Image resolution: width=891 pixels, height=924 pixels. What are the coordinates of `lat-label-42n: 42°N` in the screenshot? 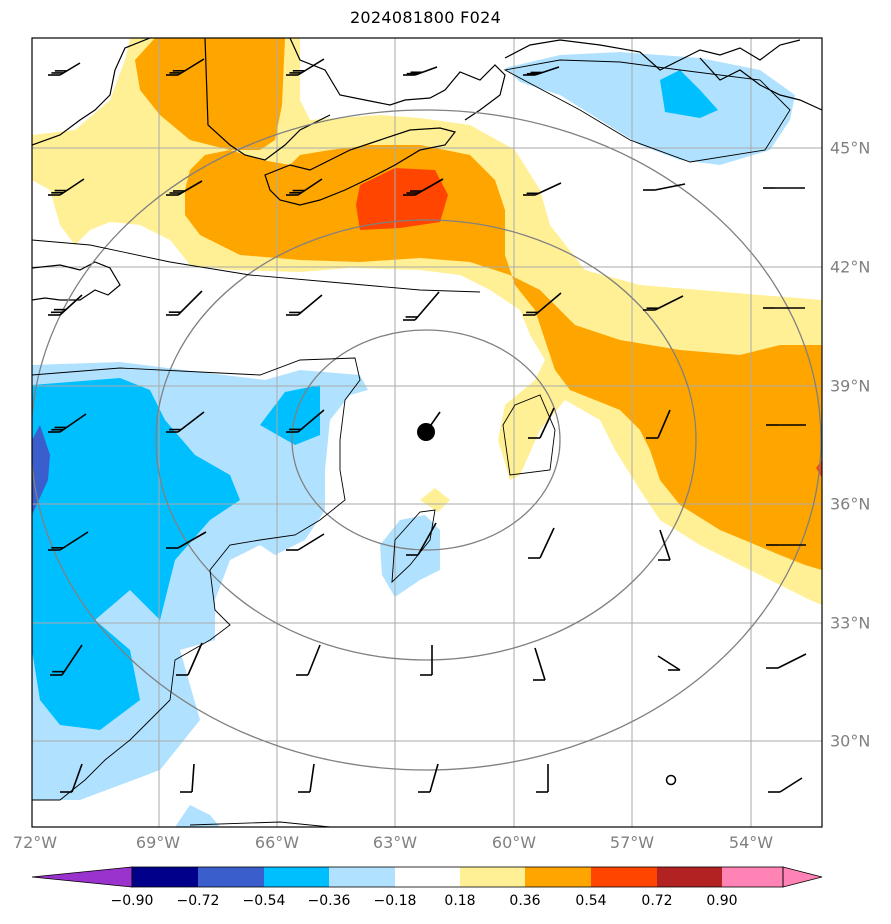 It's located at (850, 267).